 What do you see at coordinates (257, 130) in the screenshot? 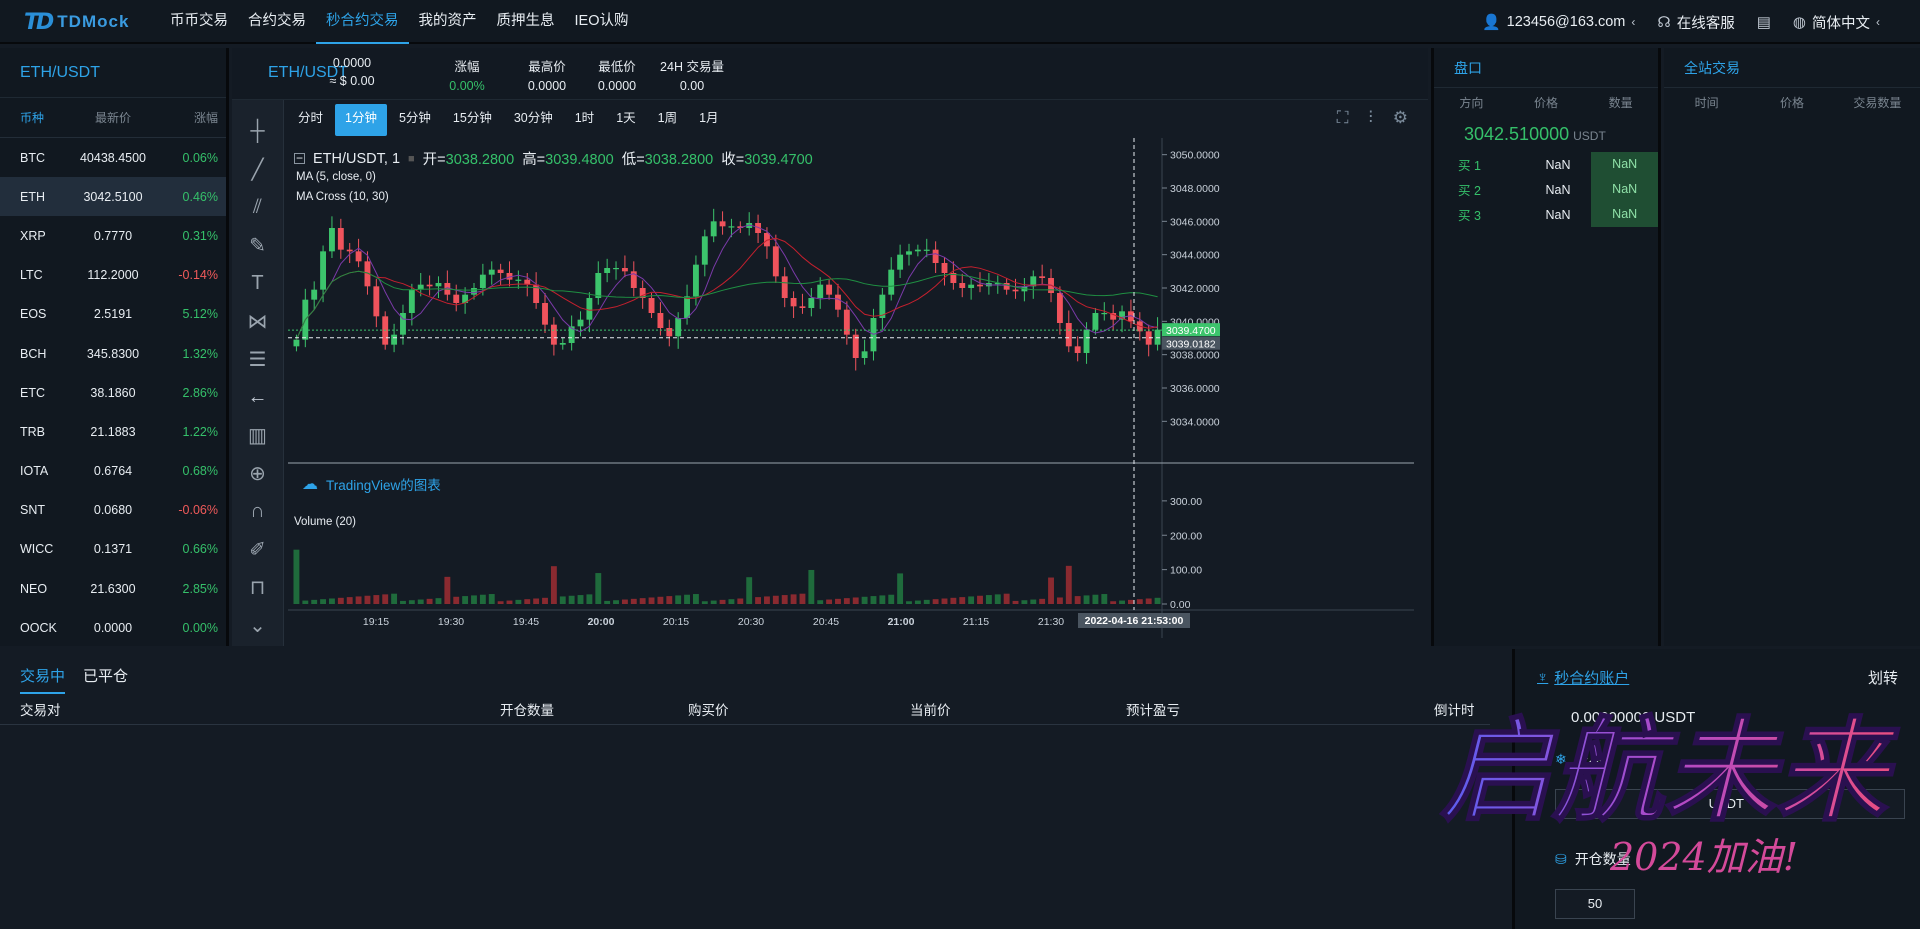
I see `crosshair-icon: ┼` at bounding box center [257, 130].